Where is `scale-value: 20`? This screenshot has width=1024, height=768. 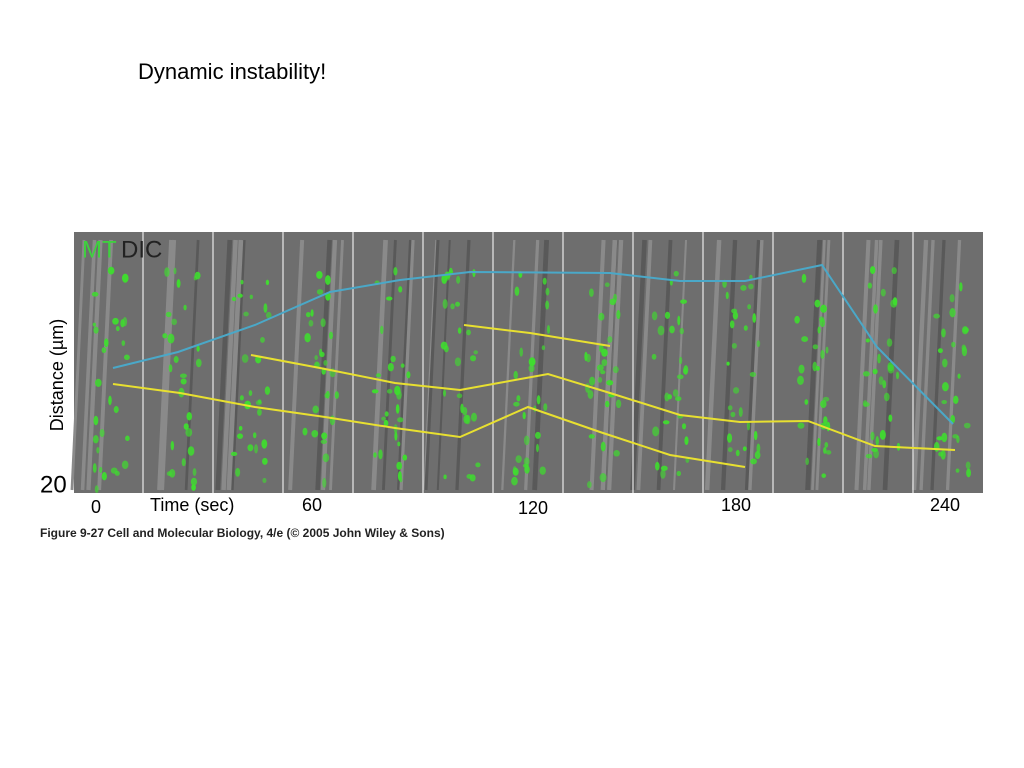 scale-value: 20 is located at coordinates (53, 484).